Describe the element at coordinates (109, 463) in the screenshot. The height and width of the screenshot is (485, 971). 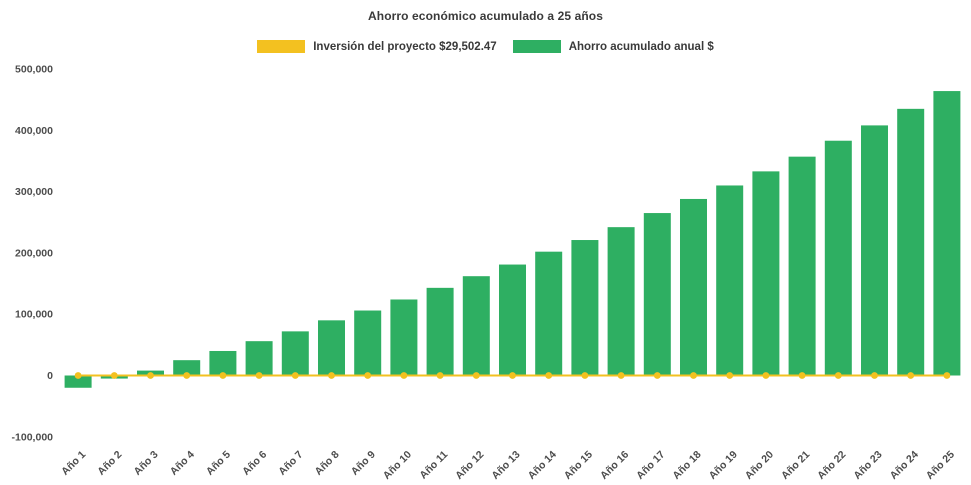
I see `x-axis-label: Año 2` at that location.